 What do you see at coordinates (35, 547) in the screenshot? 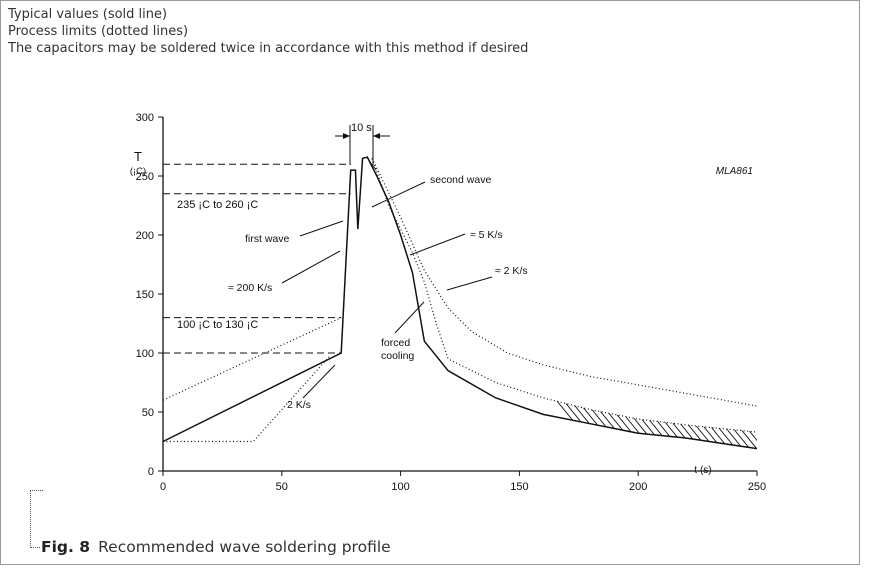
I see `caption-bracket-foot` at bounding box center [35, 547].